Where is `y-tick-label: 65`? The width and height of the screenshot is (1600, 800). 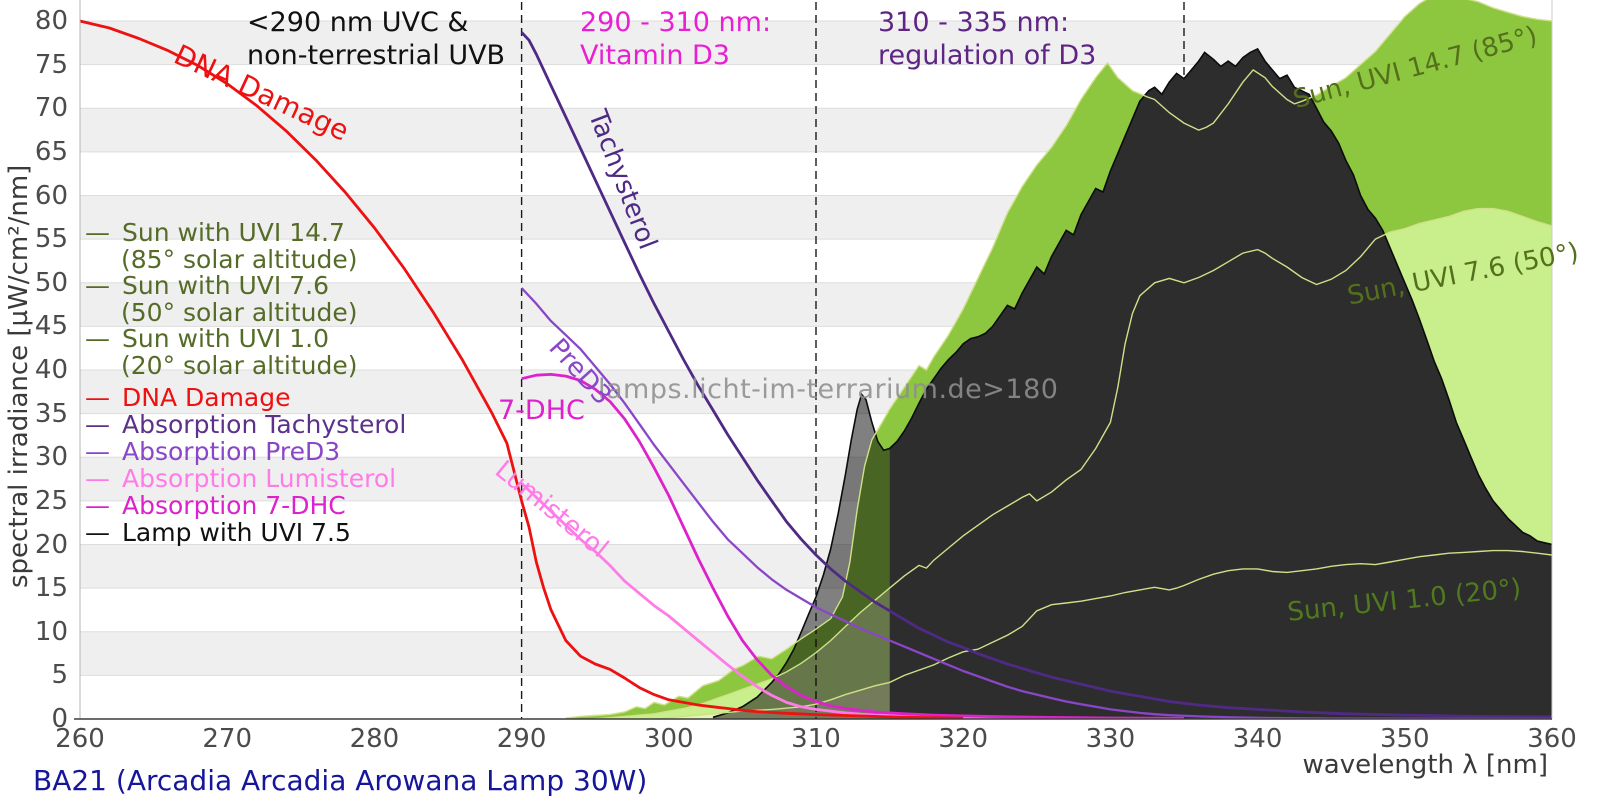
y-tick-label: 65 is located at coordinates (51, 151).